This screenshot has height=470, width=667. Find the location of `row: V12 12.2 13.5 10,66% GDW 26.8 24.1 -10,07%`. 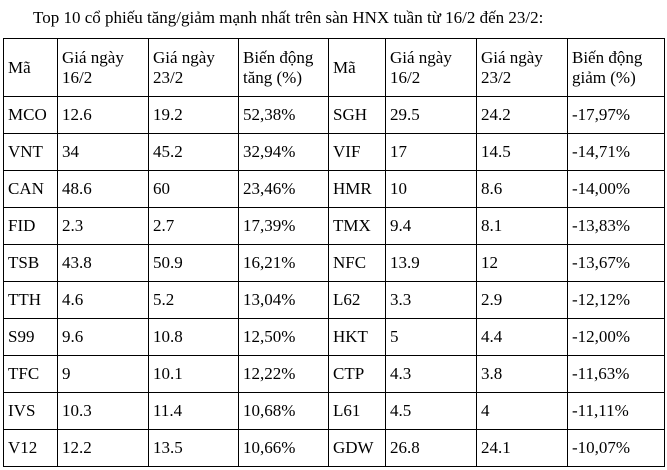

row: V12 12.2 13.5 10,66% GDW 26.8 24.1 -10,07% is located at coordinates (334, 448).